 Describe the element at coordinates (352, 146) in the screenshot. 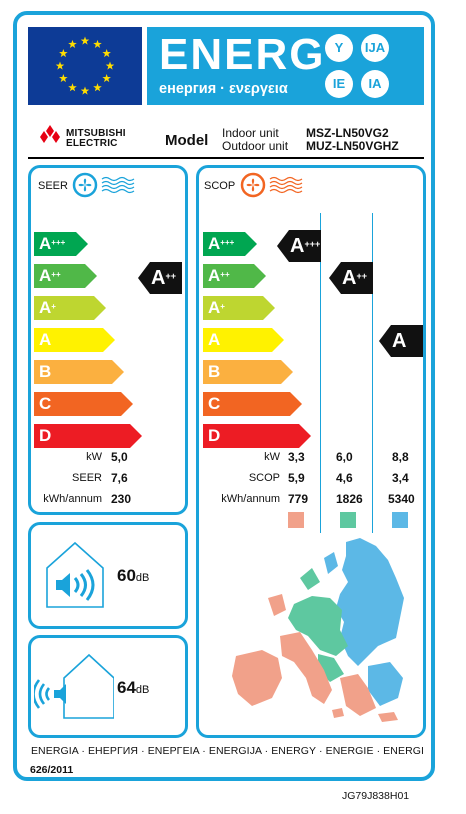

I see `outdoor-unit-code: MUZ-LN50VGHZ` at that location.